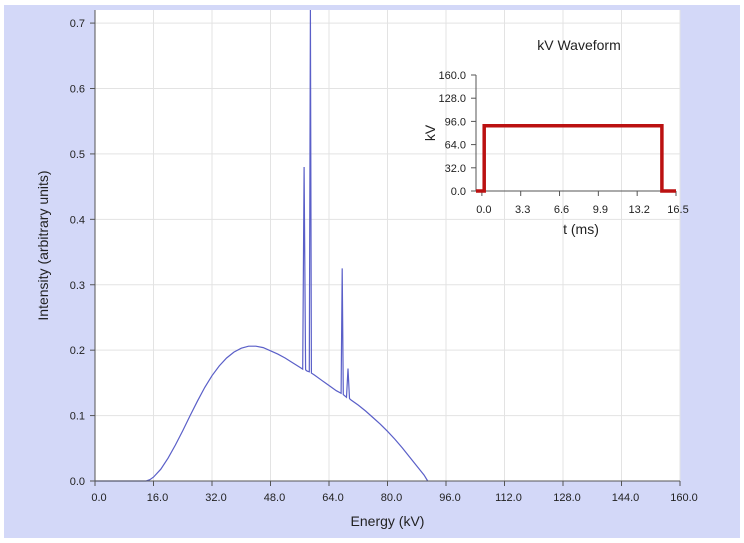 This screenshot has width=744, height=543. I want to click on inset-x-tick-label: 16.5, so click(677, 210).